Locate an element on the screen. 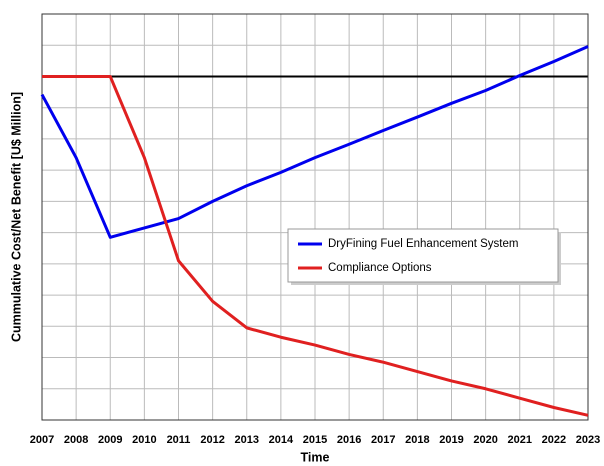 The image size is (604, 466). x-tick-label: 2020 is located at coordinates (485, 440).